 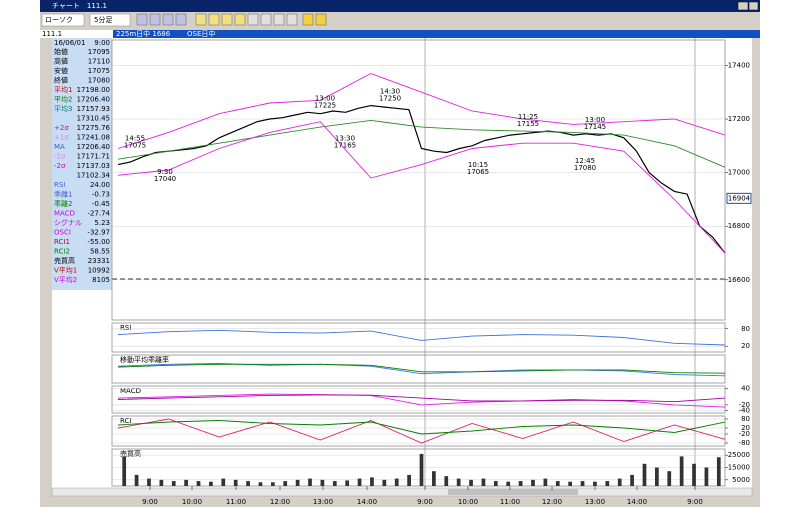 What do you see at coordinates (513, 492) in the screenshot?
I see `scroll-thumb` at bounding box center [513, 492].